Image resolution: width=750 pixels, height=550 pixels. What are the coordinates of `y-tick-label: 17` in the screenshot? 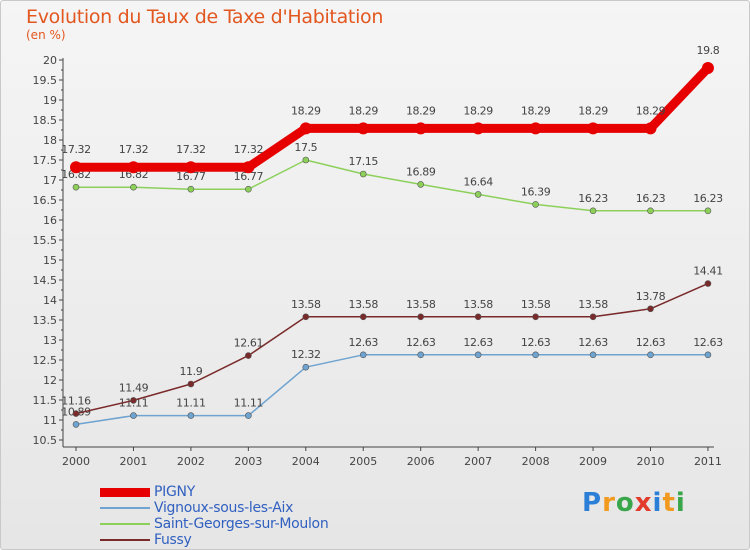 It's located at (50, 180).